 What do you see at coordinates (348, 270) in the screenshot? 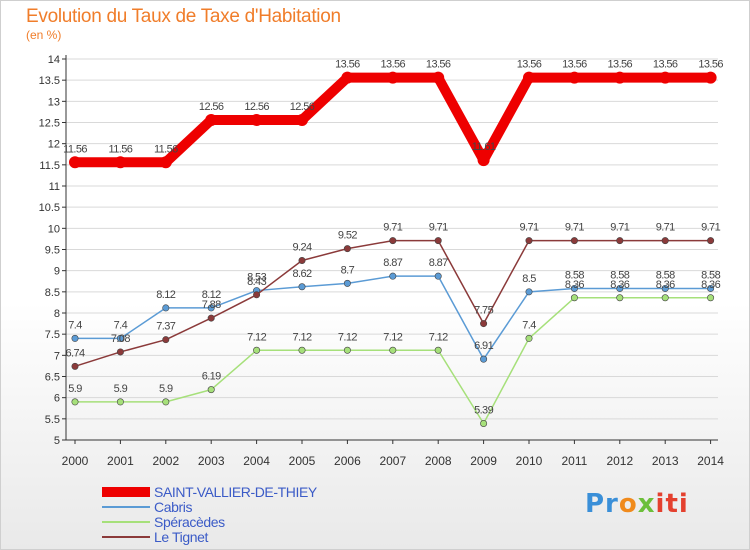
I see `data-label: 8.7` at bounding box center [348, 270].